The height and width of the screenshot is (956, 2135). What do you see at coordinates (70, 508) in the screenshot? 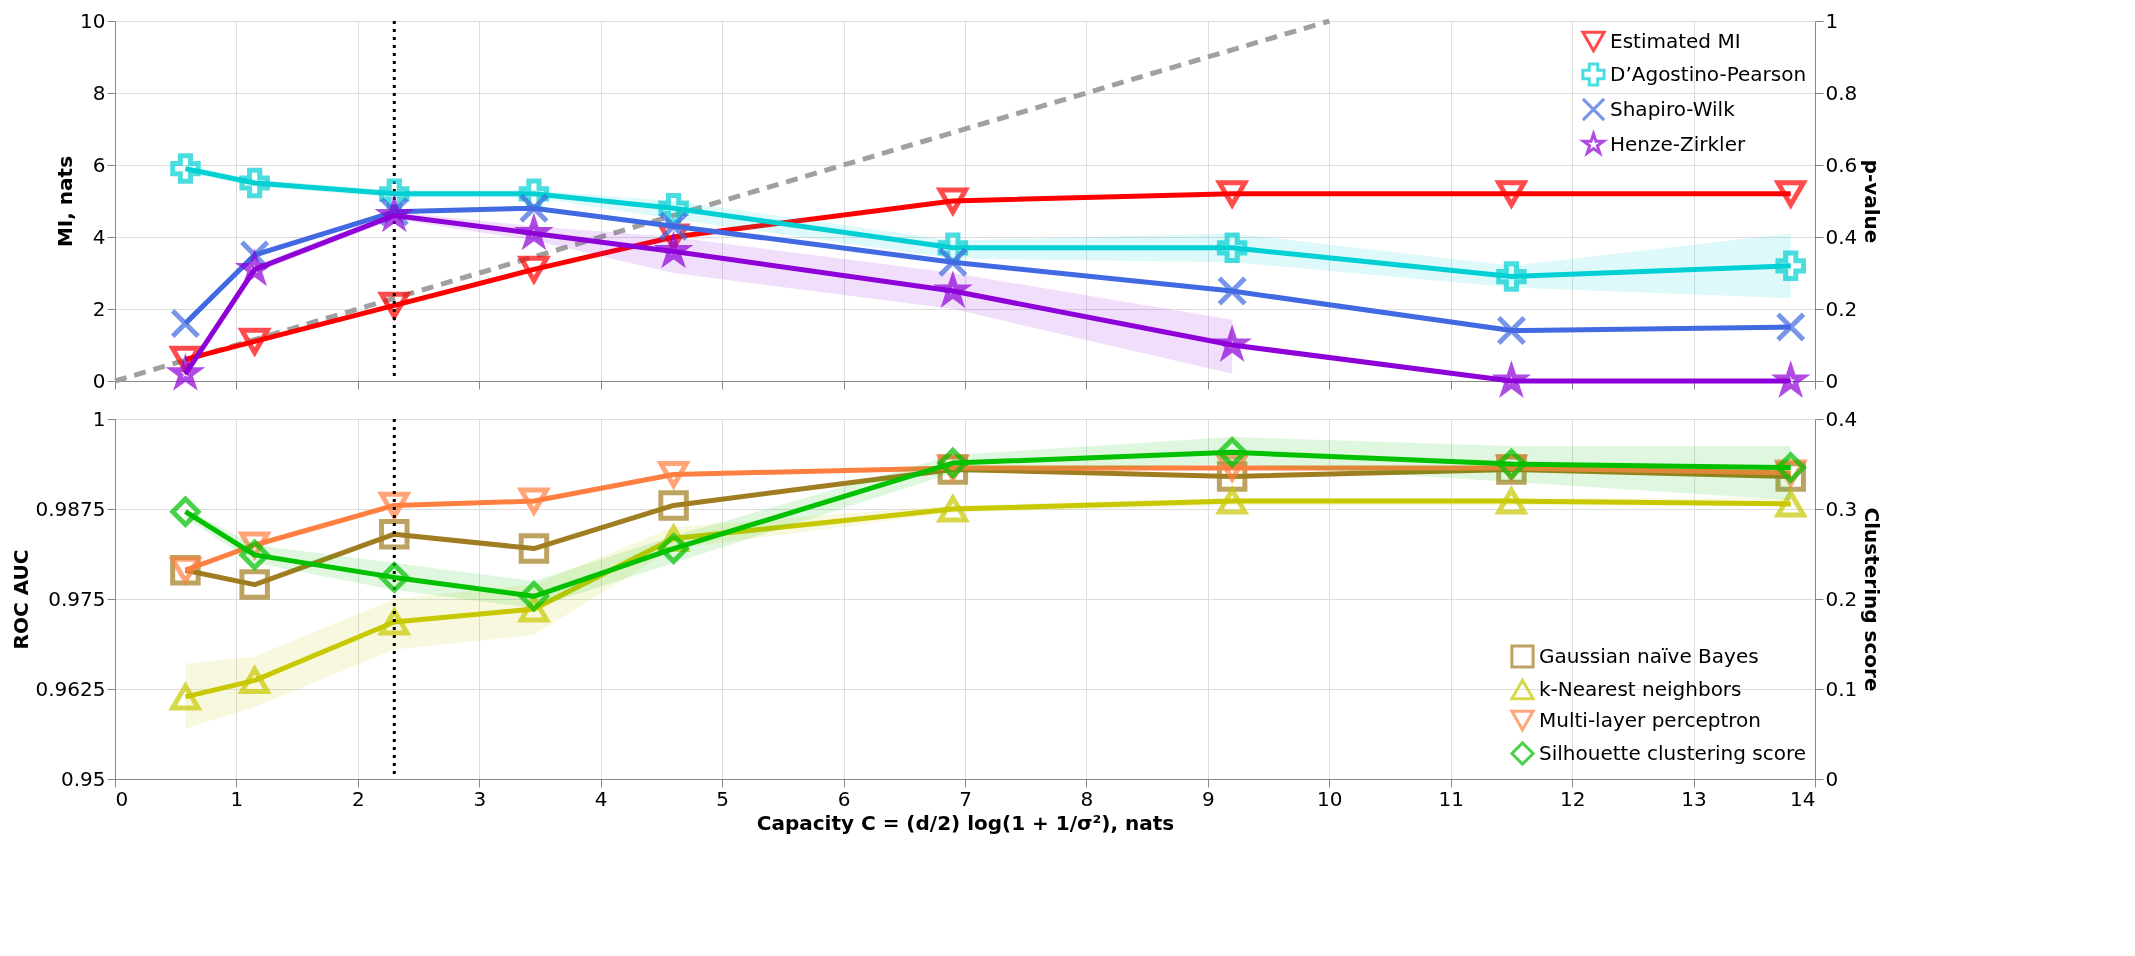
I see `y-tick-label: 0.9875` at bounding box center [70, 508].